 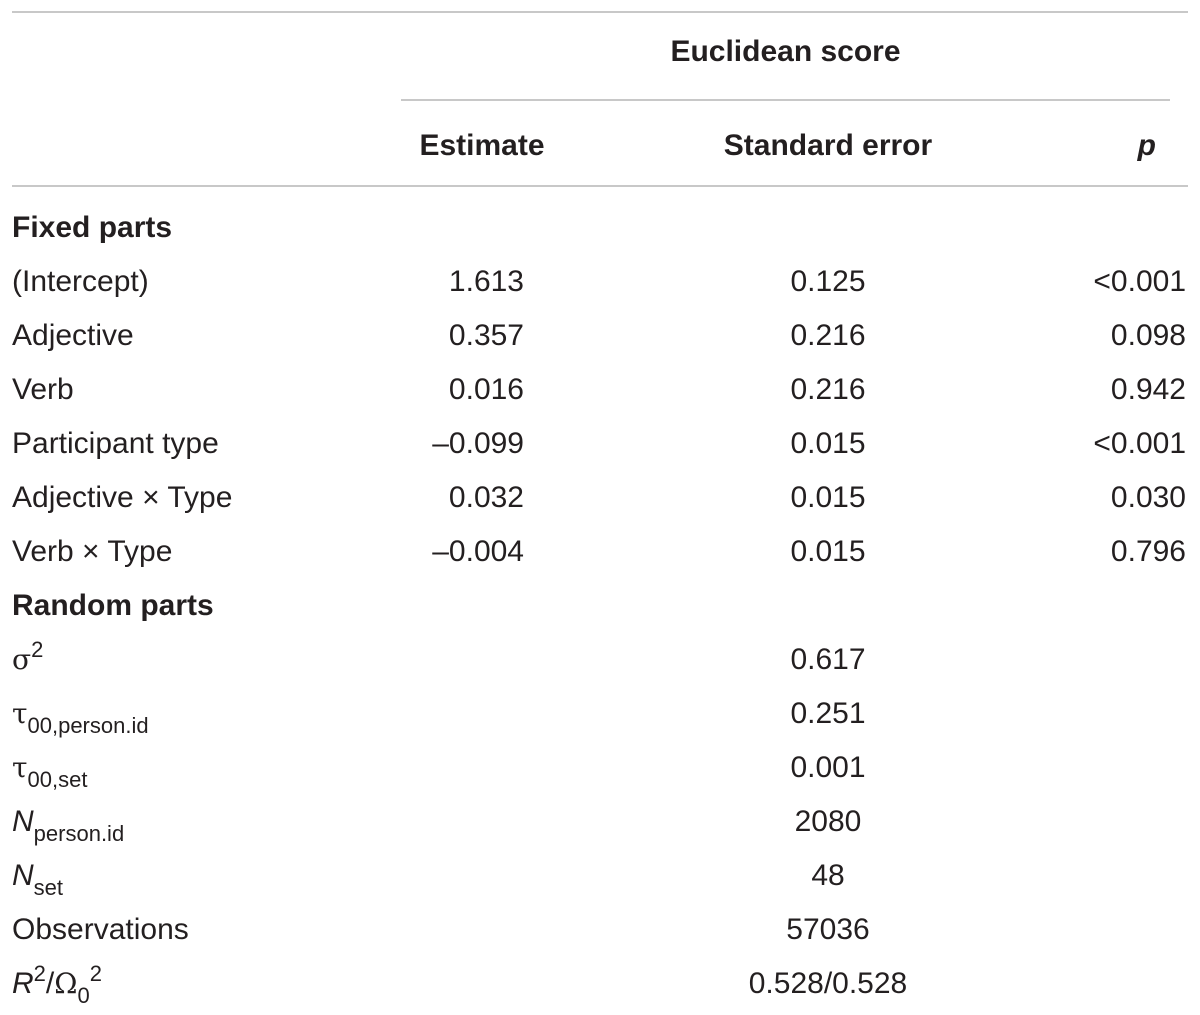 What do you see at coordinates (828, 659) in the screenshot?
I see `sigma-squared-value: 0.617` at bounding box center [828, 659].